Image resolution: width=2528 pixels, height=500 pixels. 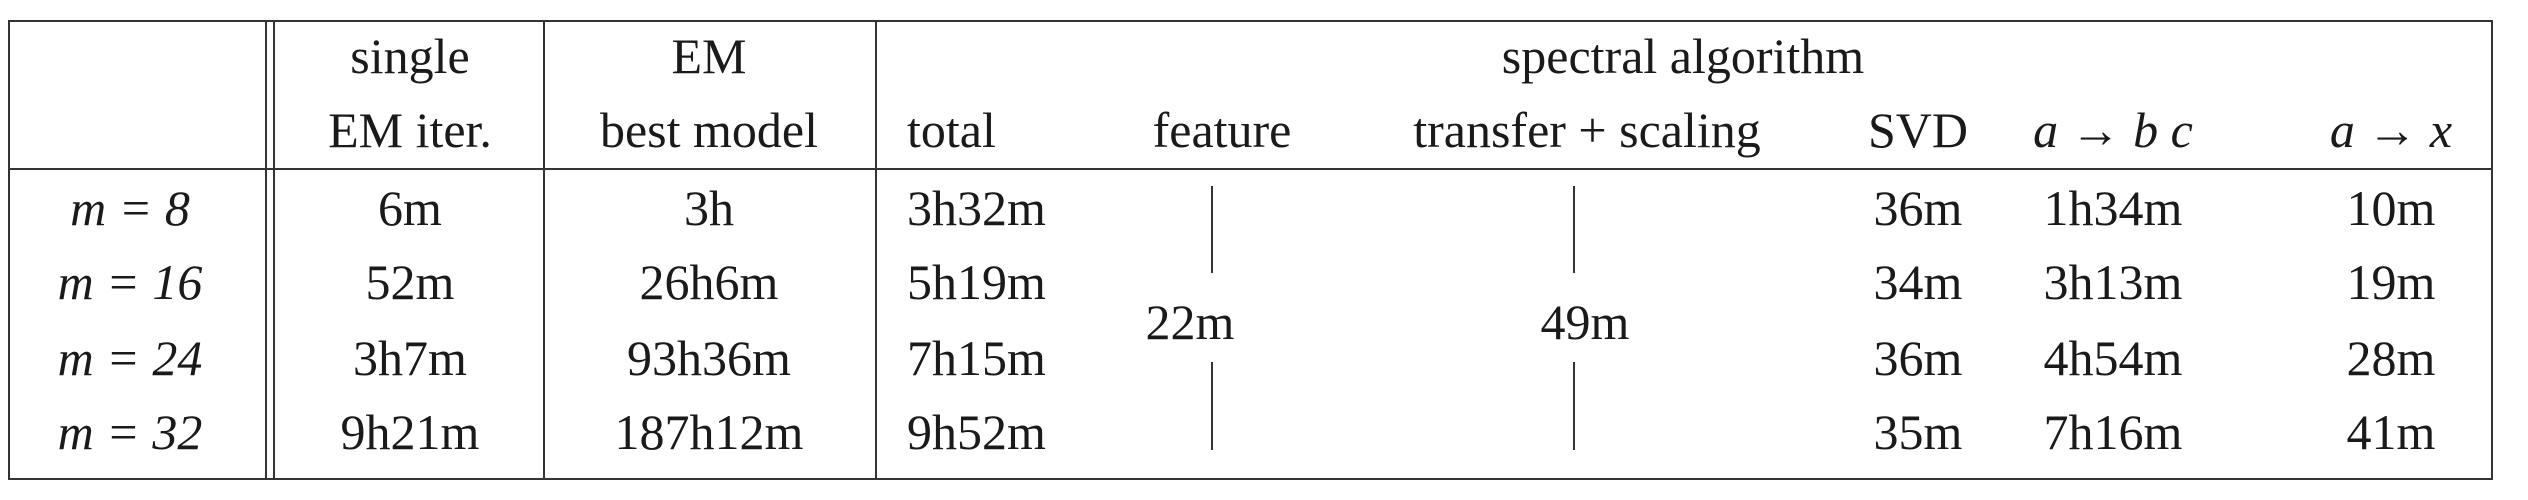 I want to click on header-single: single, so click(x=410, y=56).